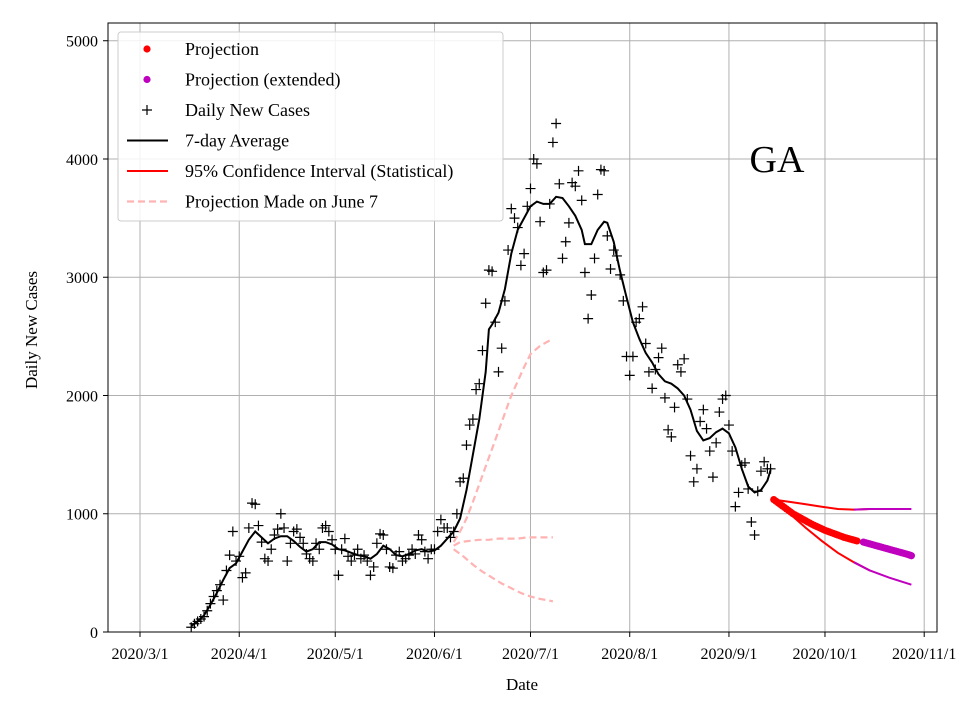 The width and height of the screenshot is (960, 720). Describe the element at coordinates (82, 42) in the screenshot. I see `y-tick-label: 5000` at that location.